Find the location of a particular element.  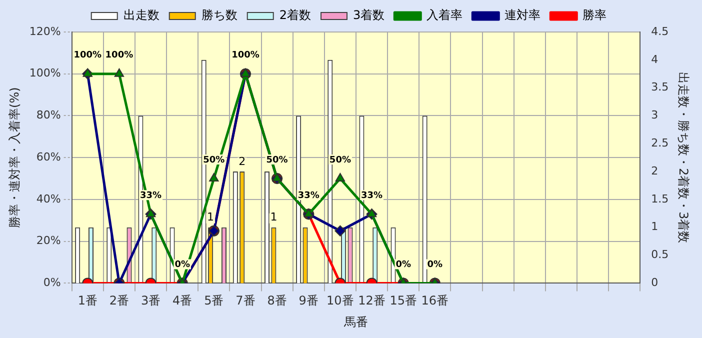

x-tick-label: 12番 is located at coordinates (372, 301).